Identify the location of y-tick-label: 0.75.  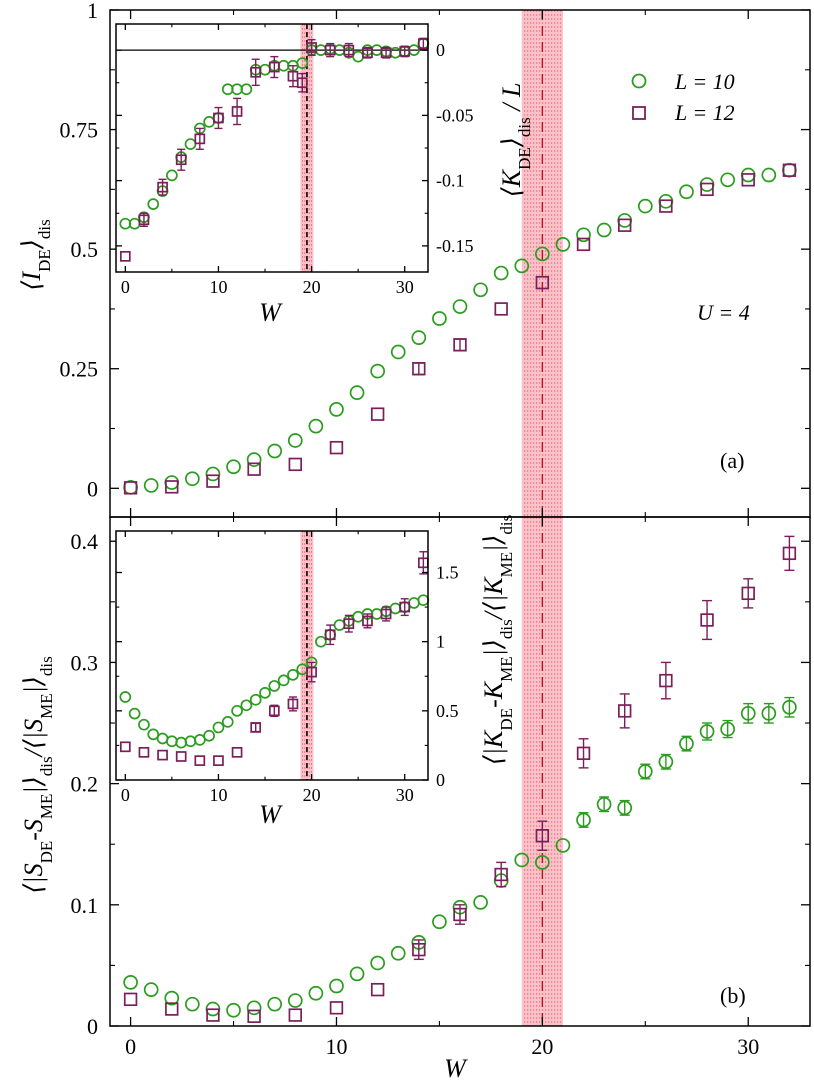
(79, 130).